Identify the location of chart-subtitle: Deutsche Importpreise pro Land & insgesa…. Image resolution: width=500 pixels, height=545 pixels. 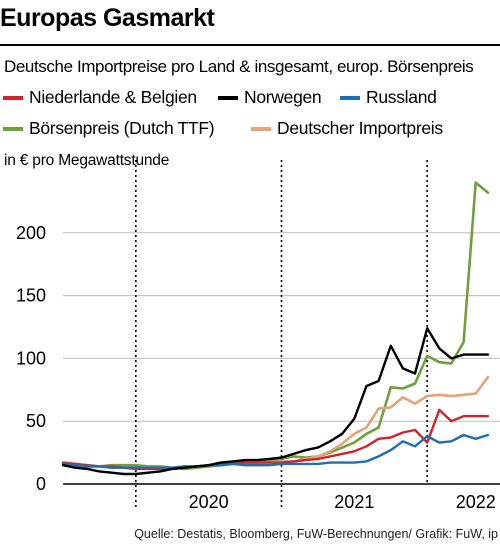
(239, 66).